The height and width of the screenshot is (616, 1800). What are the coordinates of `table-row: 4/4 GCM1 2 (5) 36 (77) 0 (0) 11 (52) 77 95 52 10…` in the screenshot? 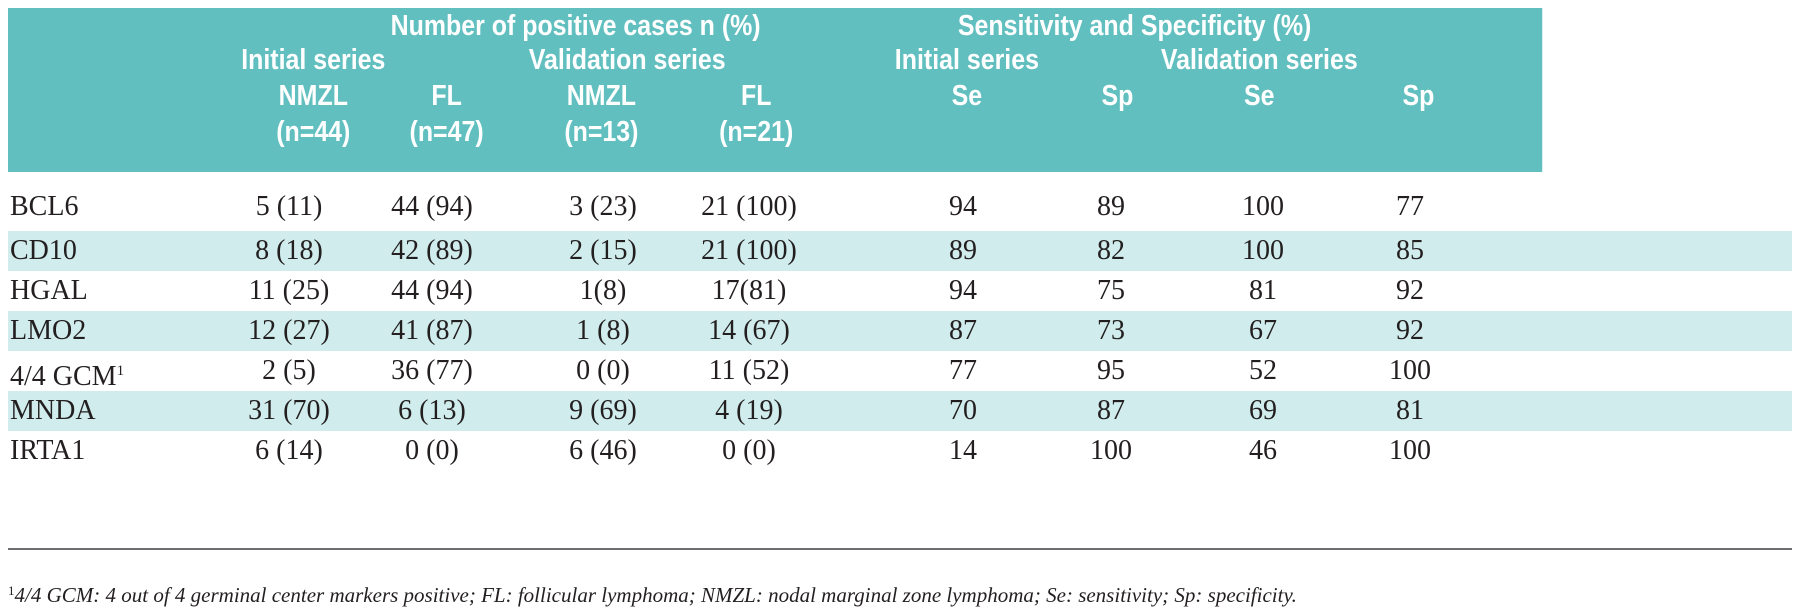 It's located at (900, 371).